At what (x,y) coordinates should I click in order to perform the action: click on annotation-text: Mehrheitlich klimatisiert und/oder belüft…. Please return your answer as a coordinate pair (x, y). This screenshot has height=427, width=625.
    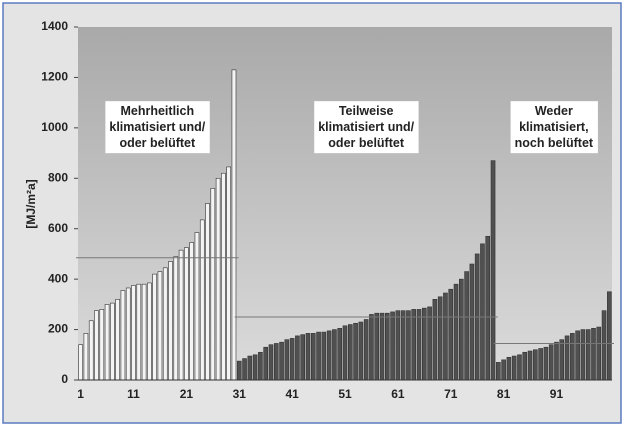
    Looking at the image, I should click on (157, 127).